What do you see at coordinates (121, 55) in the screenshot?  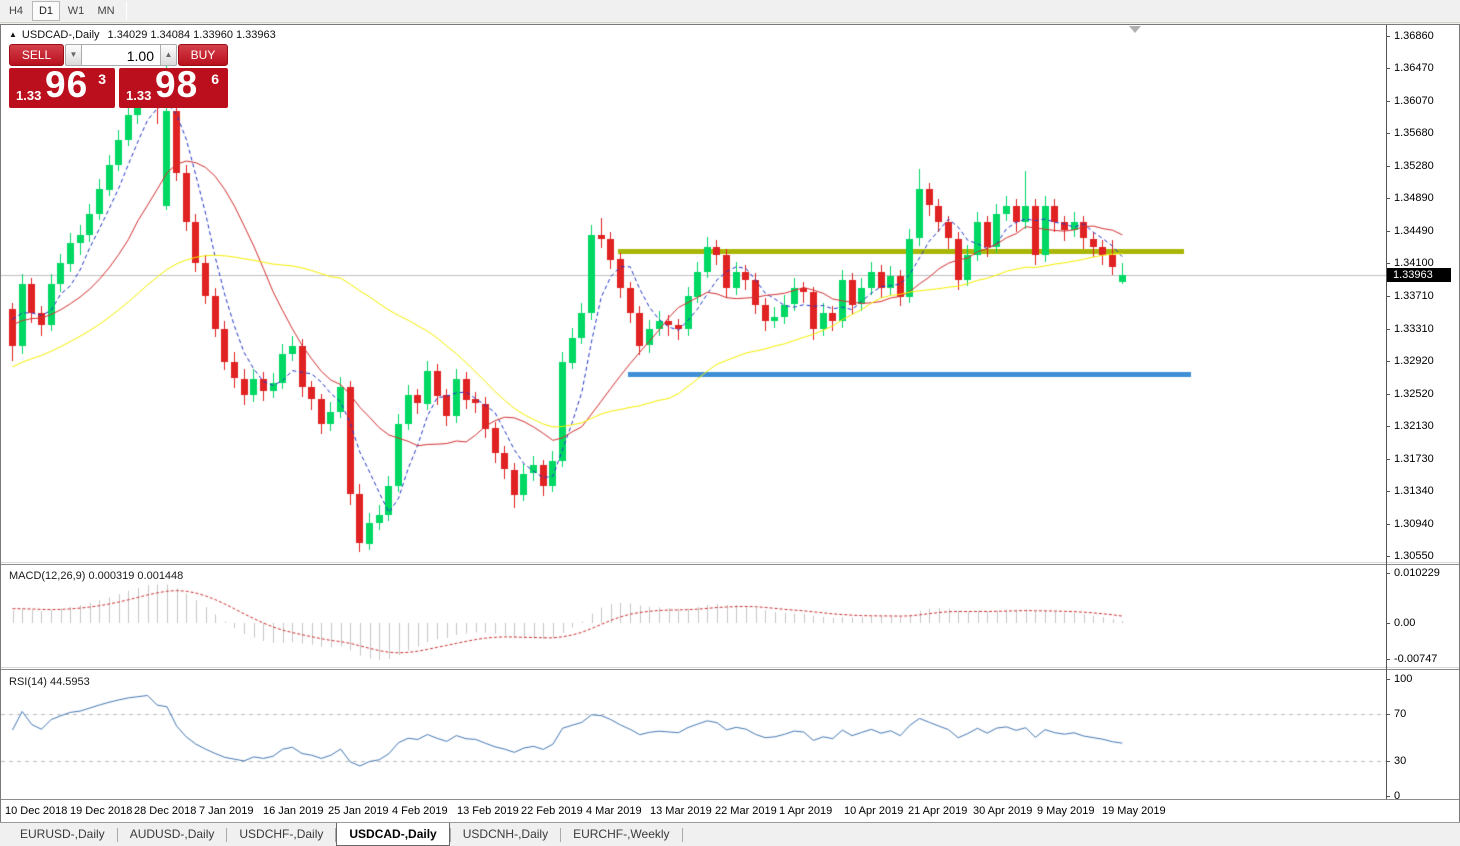 I see `volume-input: 1.00` at bounding box center [121, 55].